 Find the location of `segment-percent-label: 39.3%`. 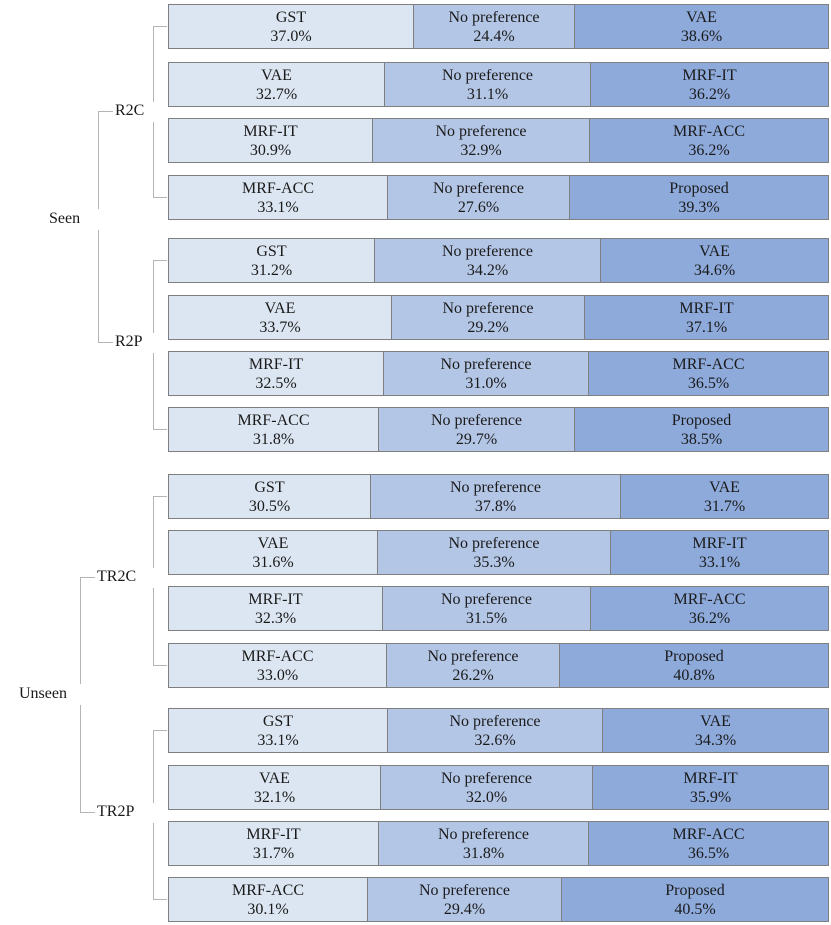

segment-percent-label: 39.3% is located at coordinates (699, 207).